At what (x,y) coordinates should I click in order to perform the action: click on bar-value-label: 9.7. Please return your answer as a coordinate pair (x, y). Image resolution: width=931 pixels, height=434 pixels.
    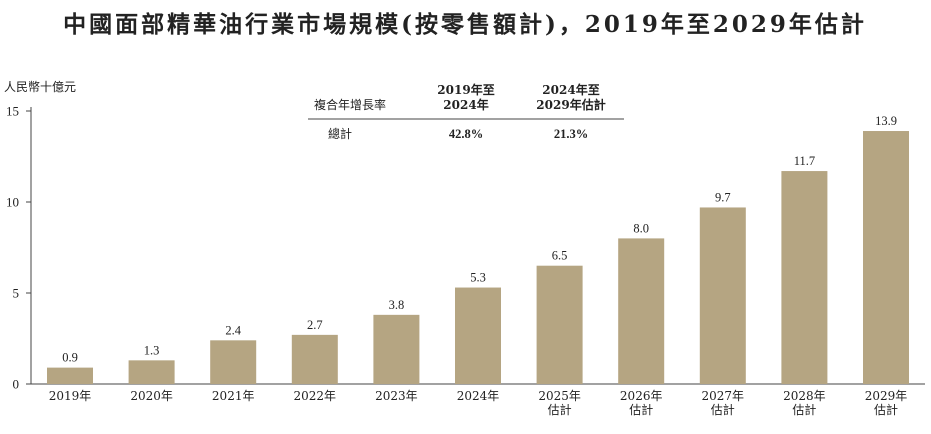
    Looking at the image, I should click on (723, 197).